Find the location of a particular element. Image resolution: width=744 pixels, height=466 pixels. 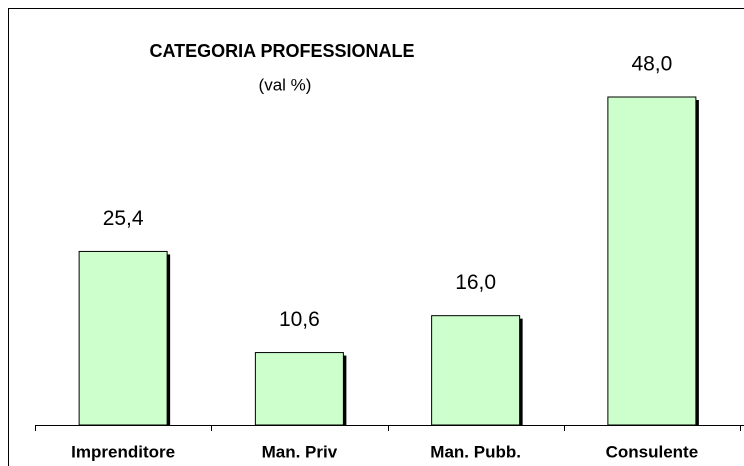

x-tick-label: Consulente is located at coordinates (652, 451).